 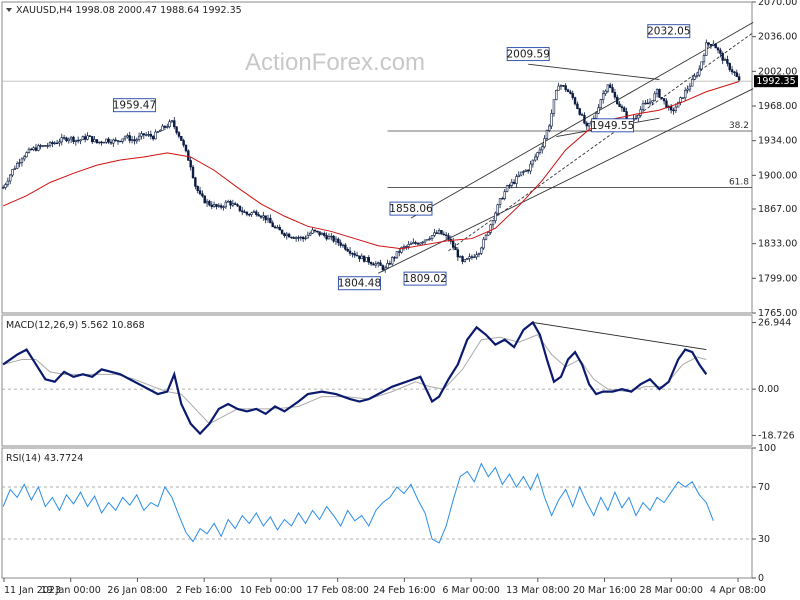 I want to click on current-price-label: 1992.35, so click(x=775, y=81).